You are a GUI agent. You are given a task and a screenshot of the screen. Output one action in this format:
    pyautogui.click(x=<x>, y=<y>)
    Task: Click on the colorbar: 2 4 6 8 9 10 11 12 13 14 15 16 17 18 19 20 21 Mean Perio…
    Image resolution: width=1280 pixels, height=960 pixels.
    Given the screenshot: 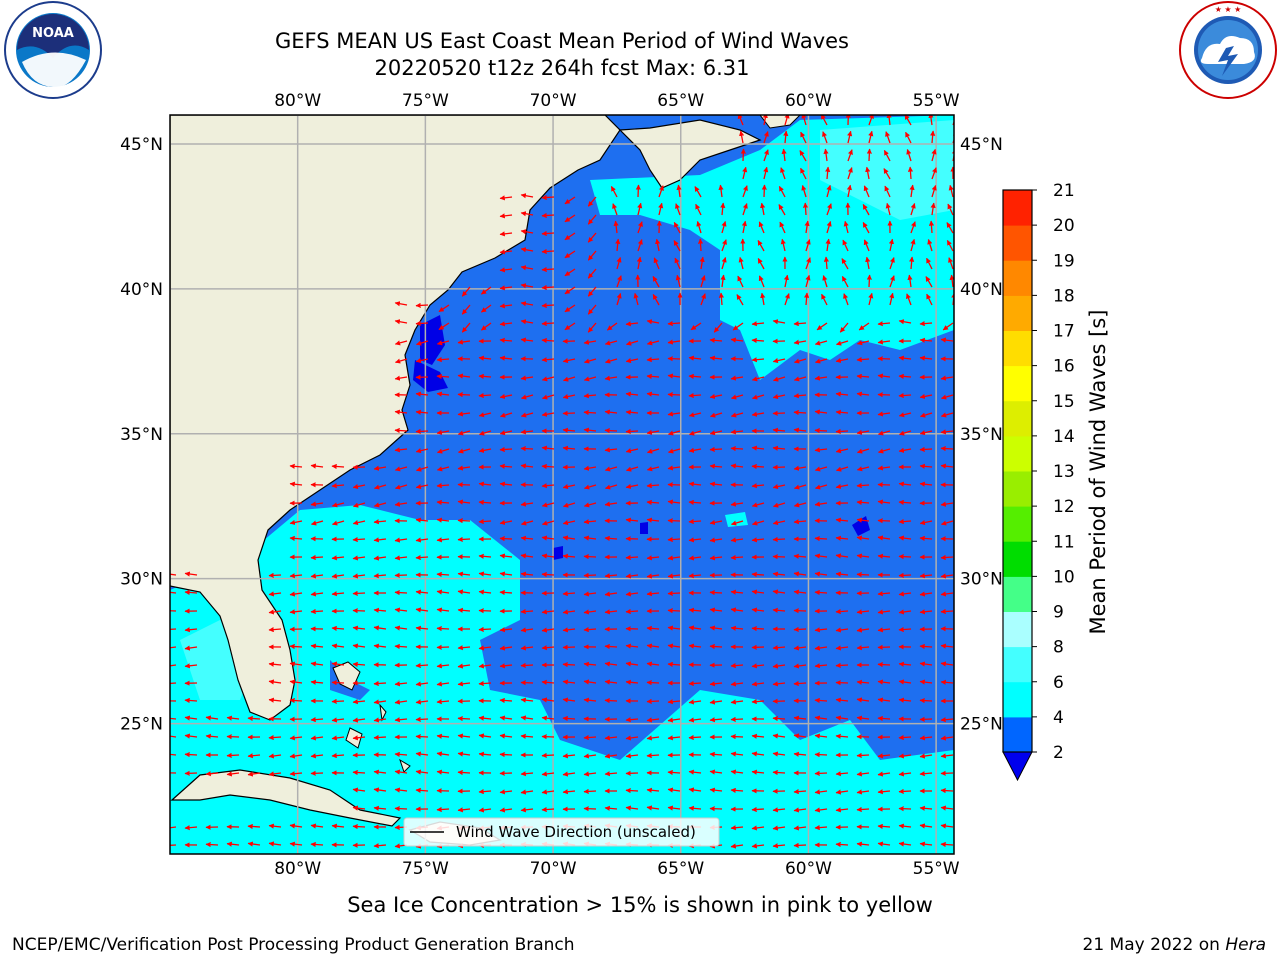 What is the action you would take?
    pyautogui.click(x=1056, y=481)
    